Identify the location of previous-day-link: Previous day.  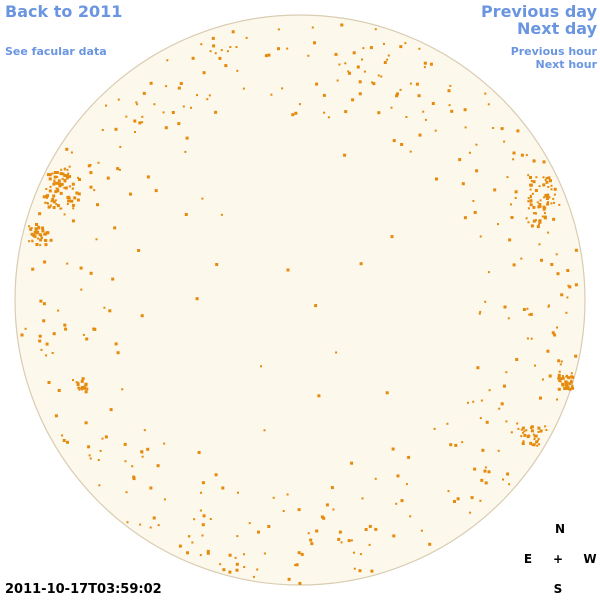
(538, 11).